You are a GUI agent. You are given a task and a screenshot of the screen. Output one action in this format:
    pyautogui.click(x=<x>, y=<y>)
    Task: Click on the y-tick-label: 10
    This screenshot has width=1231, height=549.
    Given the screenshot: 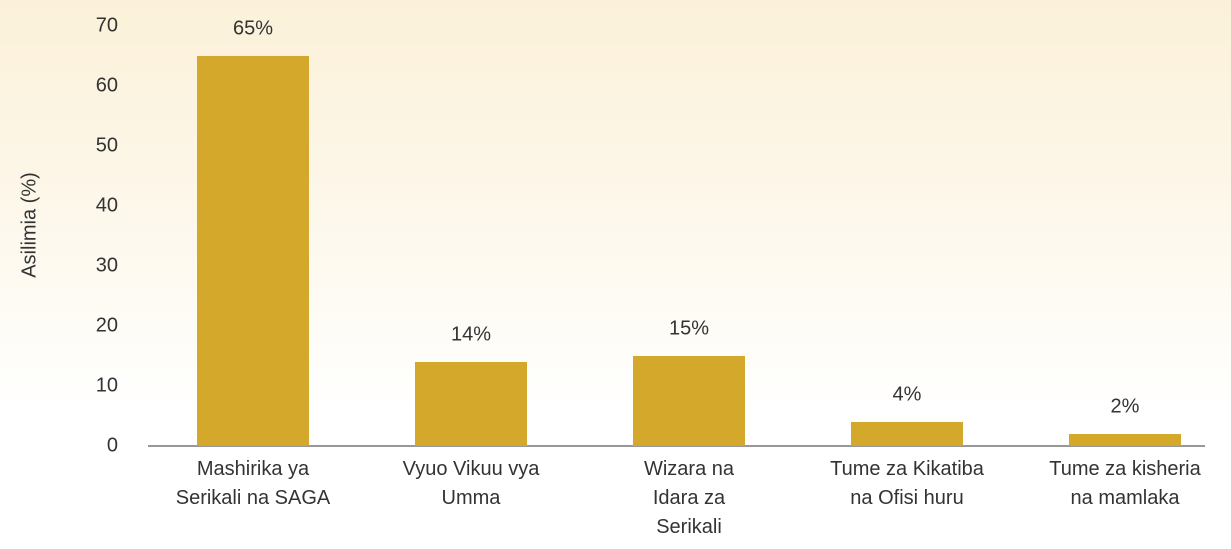 What is the action you would take?
    pyautogui.click(x=107, y=385)
    